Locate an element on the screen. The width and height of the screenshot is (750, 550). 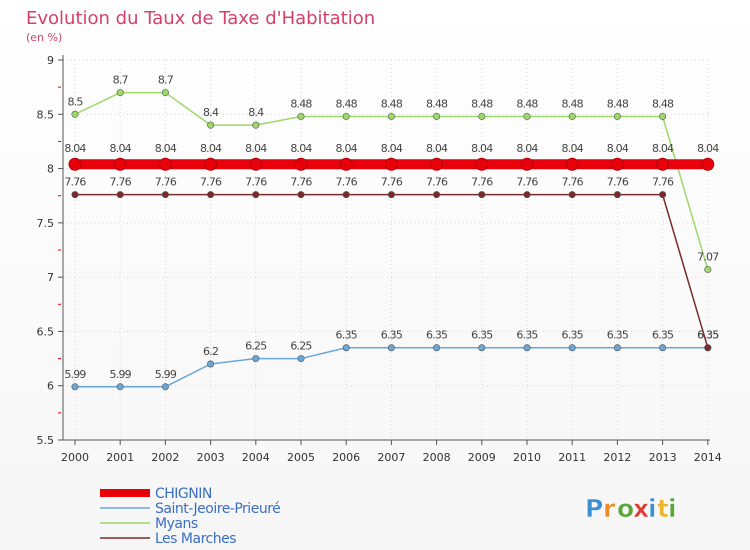
x-tick-label: 2012 is located at coordinates (617, 457).